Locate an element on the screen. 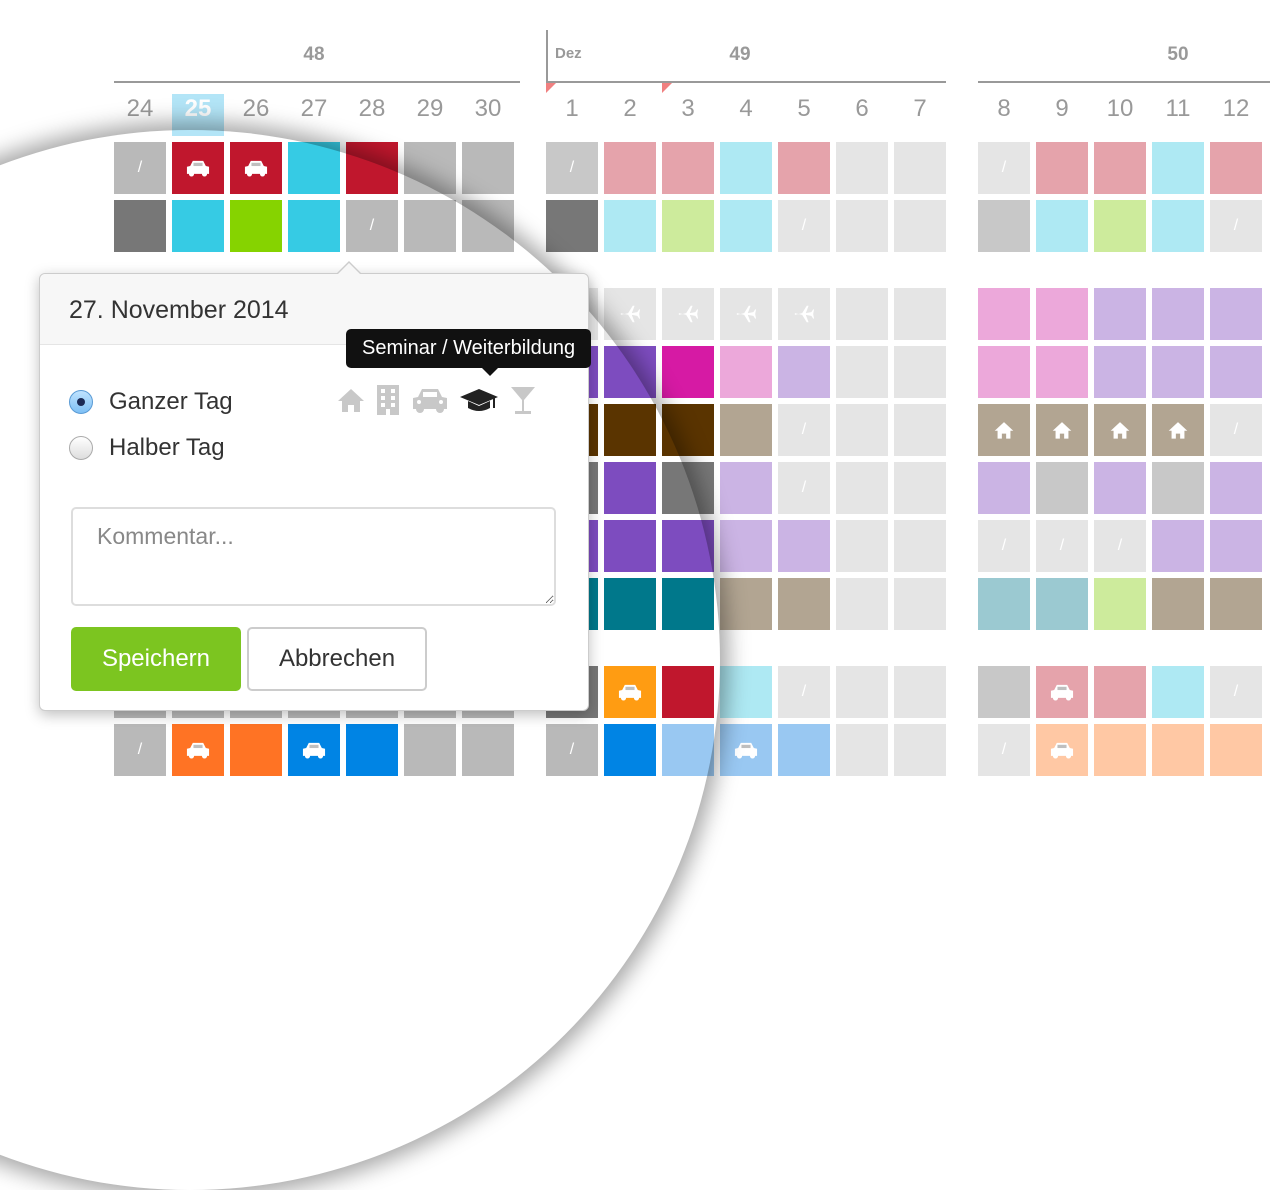 The width and height of the screenshot is (1270, 1190). graduation-cap-icon is located at coordinates (479, 400).